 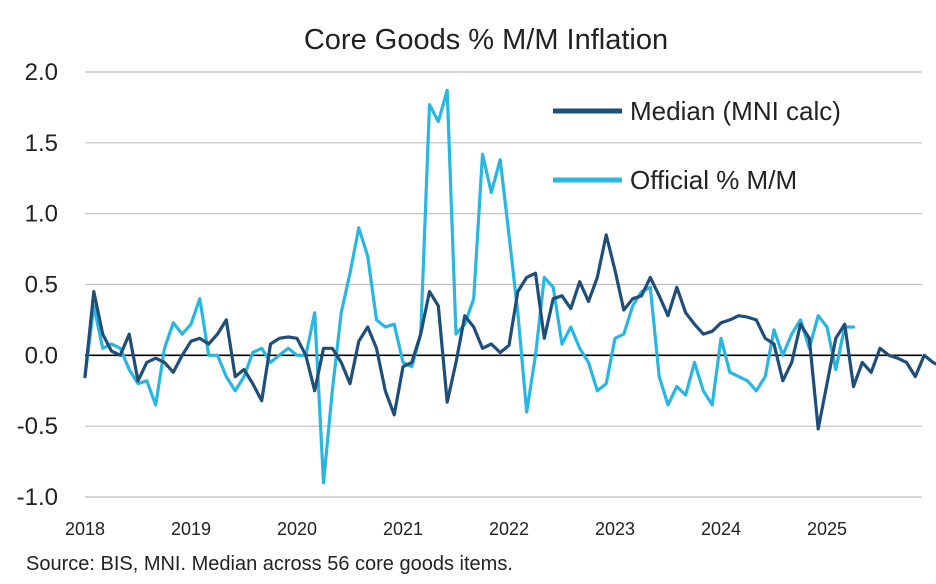 I want to click on y-tick-label: 1.0, so click(x=41, y=214).